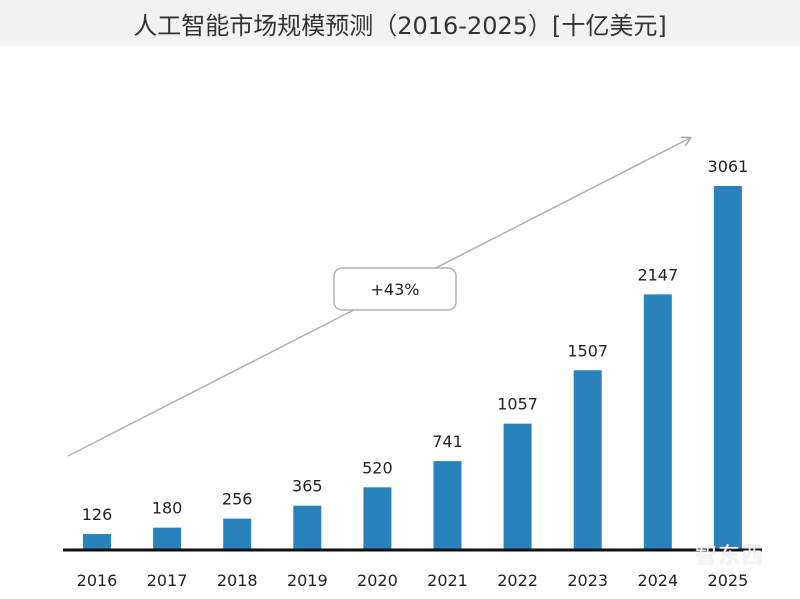  What do you see at coordinates (730, 556) in the screenshot?
I see `watermark-logo: 智东西` at bounding box center [730, 556].